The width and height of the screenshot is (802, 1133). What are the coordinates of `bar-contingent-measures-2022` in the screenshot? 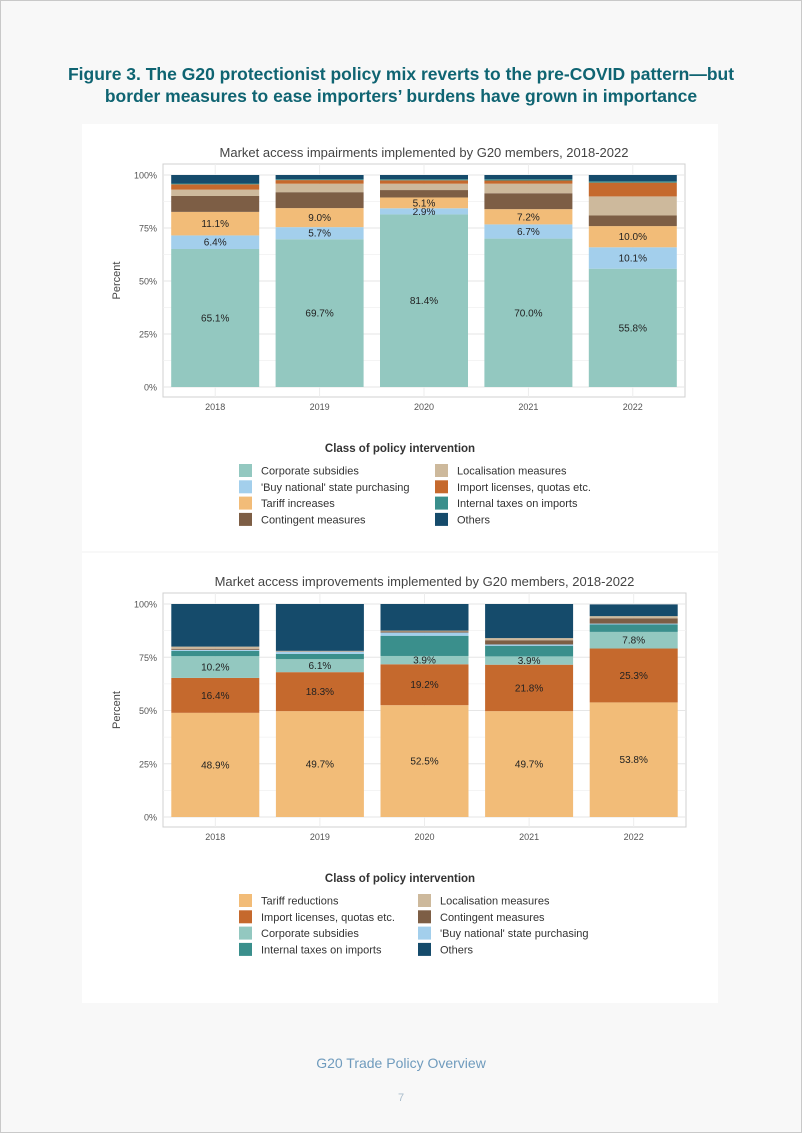 It's located at (633, 621).